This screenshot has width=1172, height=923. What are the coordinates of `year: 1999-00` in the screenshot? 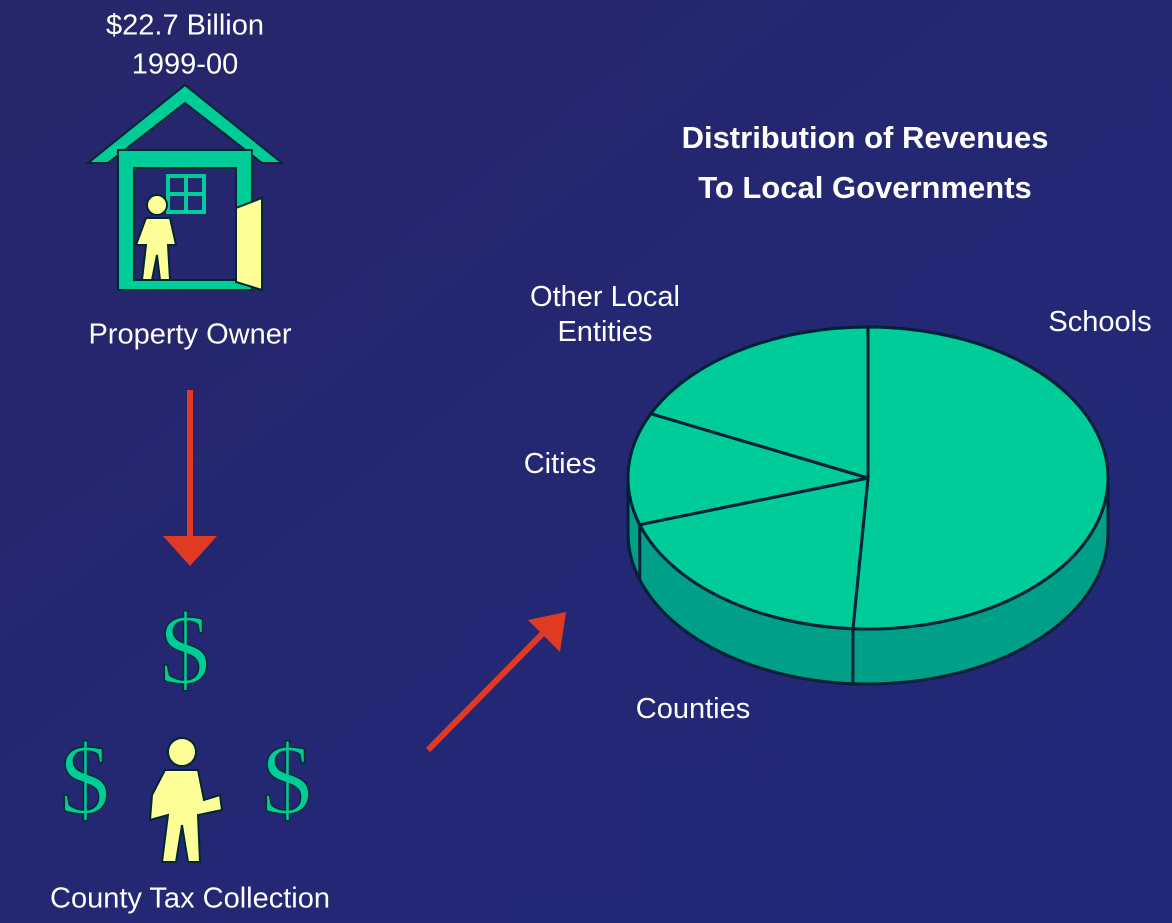 It's located at (185, 65).